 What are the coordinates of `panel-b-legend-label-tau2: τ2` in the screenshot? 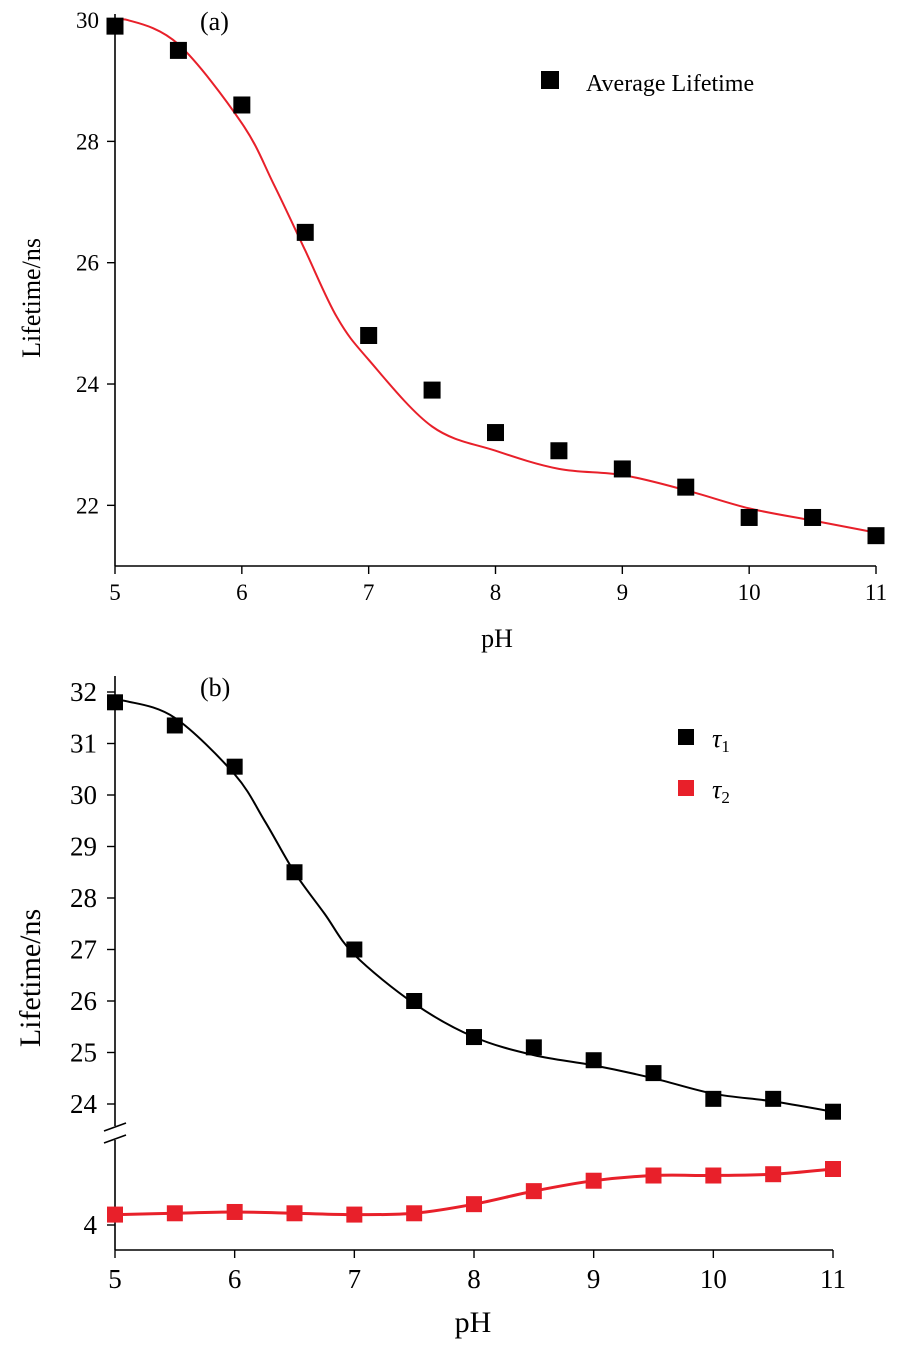 It's located at (721, 791).